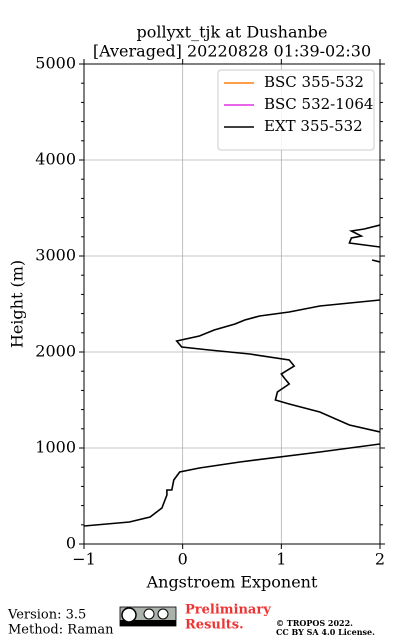  I want to click on legend-label: BSC 355-532, so click(314, 82).